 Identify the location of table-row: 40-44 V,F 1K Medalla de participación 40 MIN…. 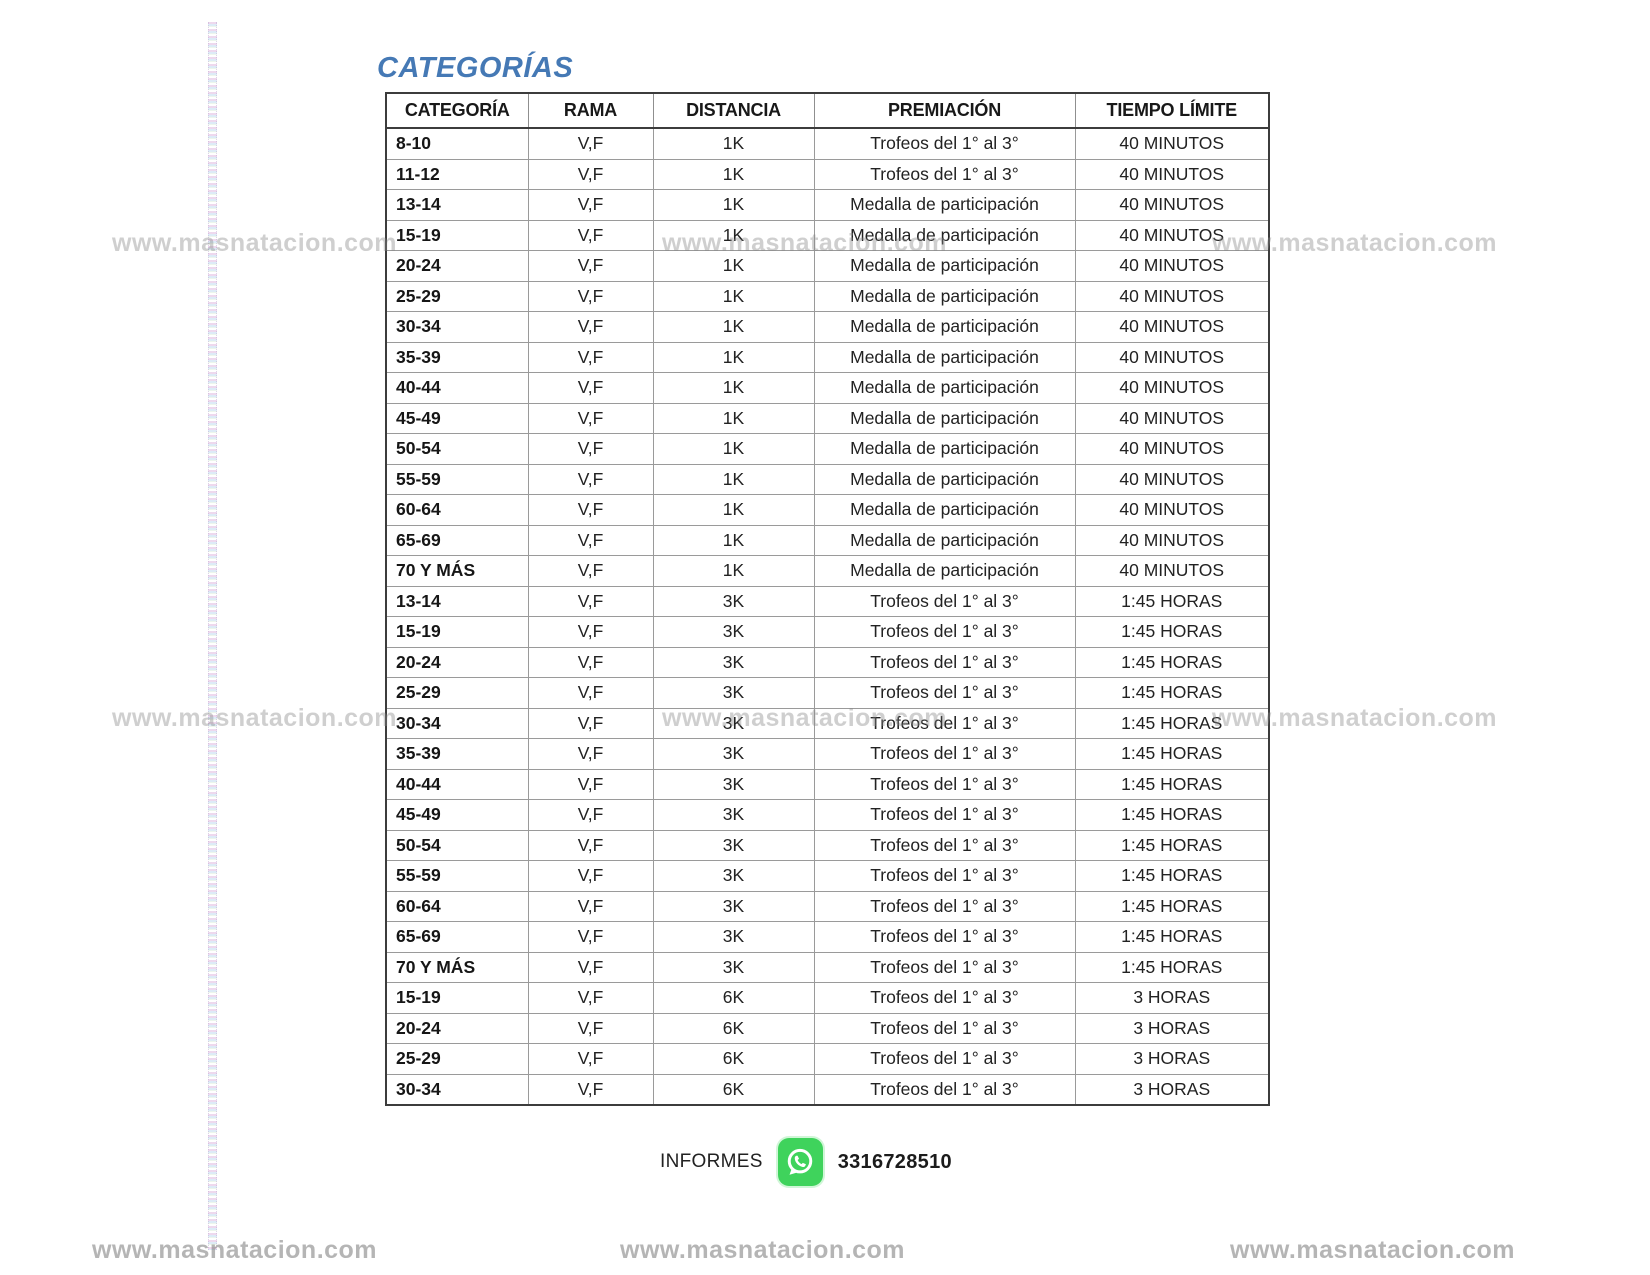
(827, 387).